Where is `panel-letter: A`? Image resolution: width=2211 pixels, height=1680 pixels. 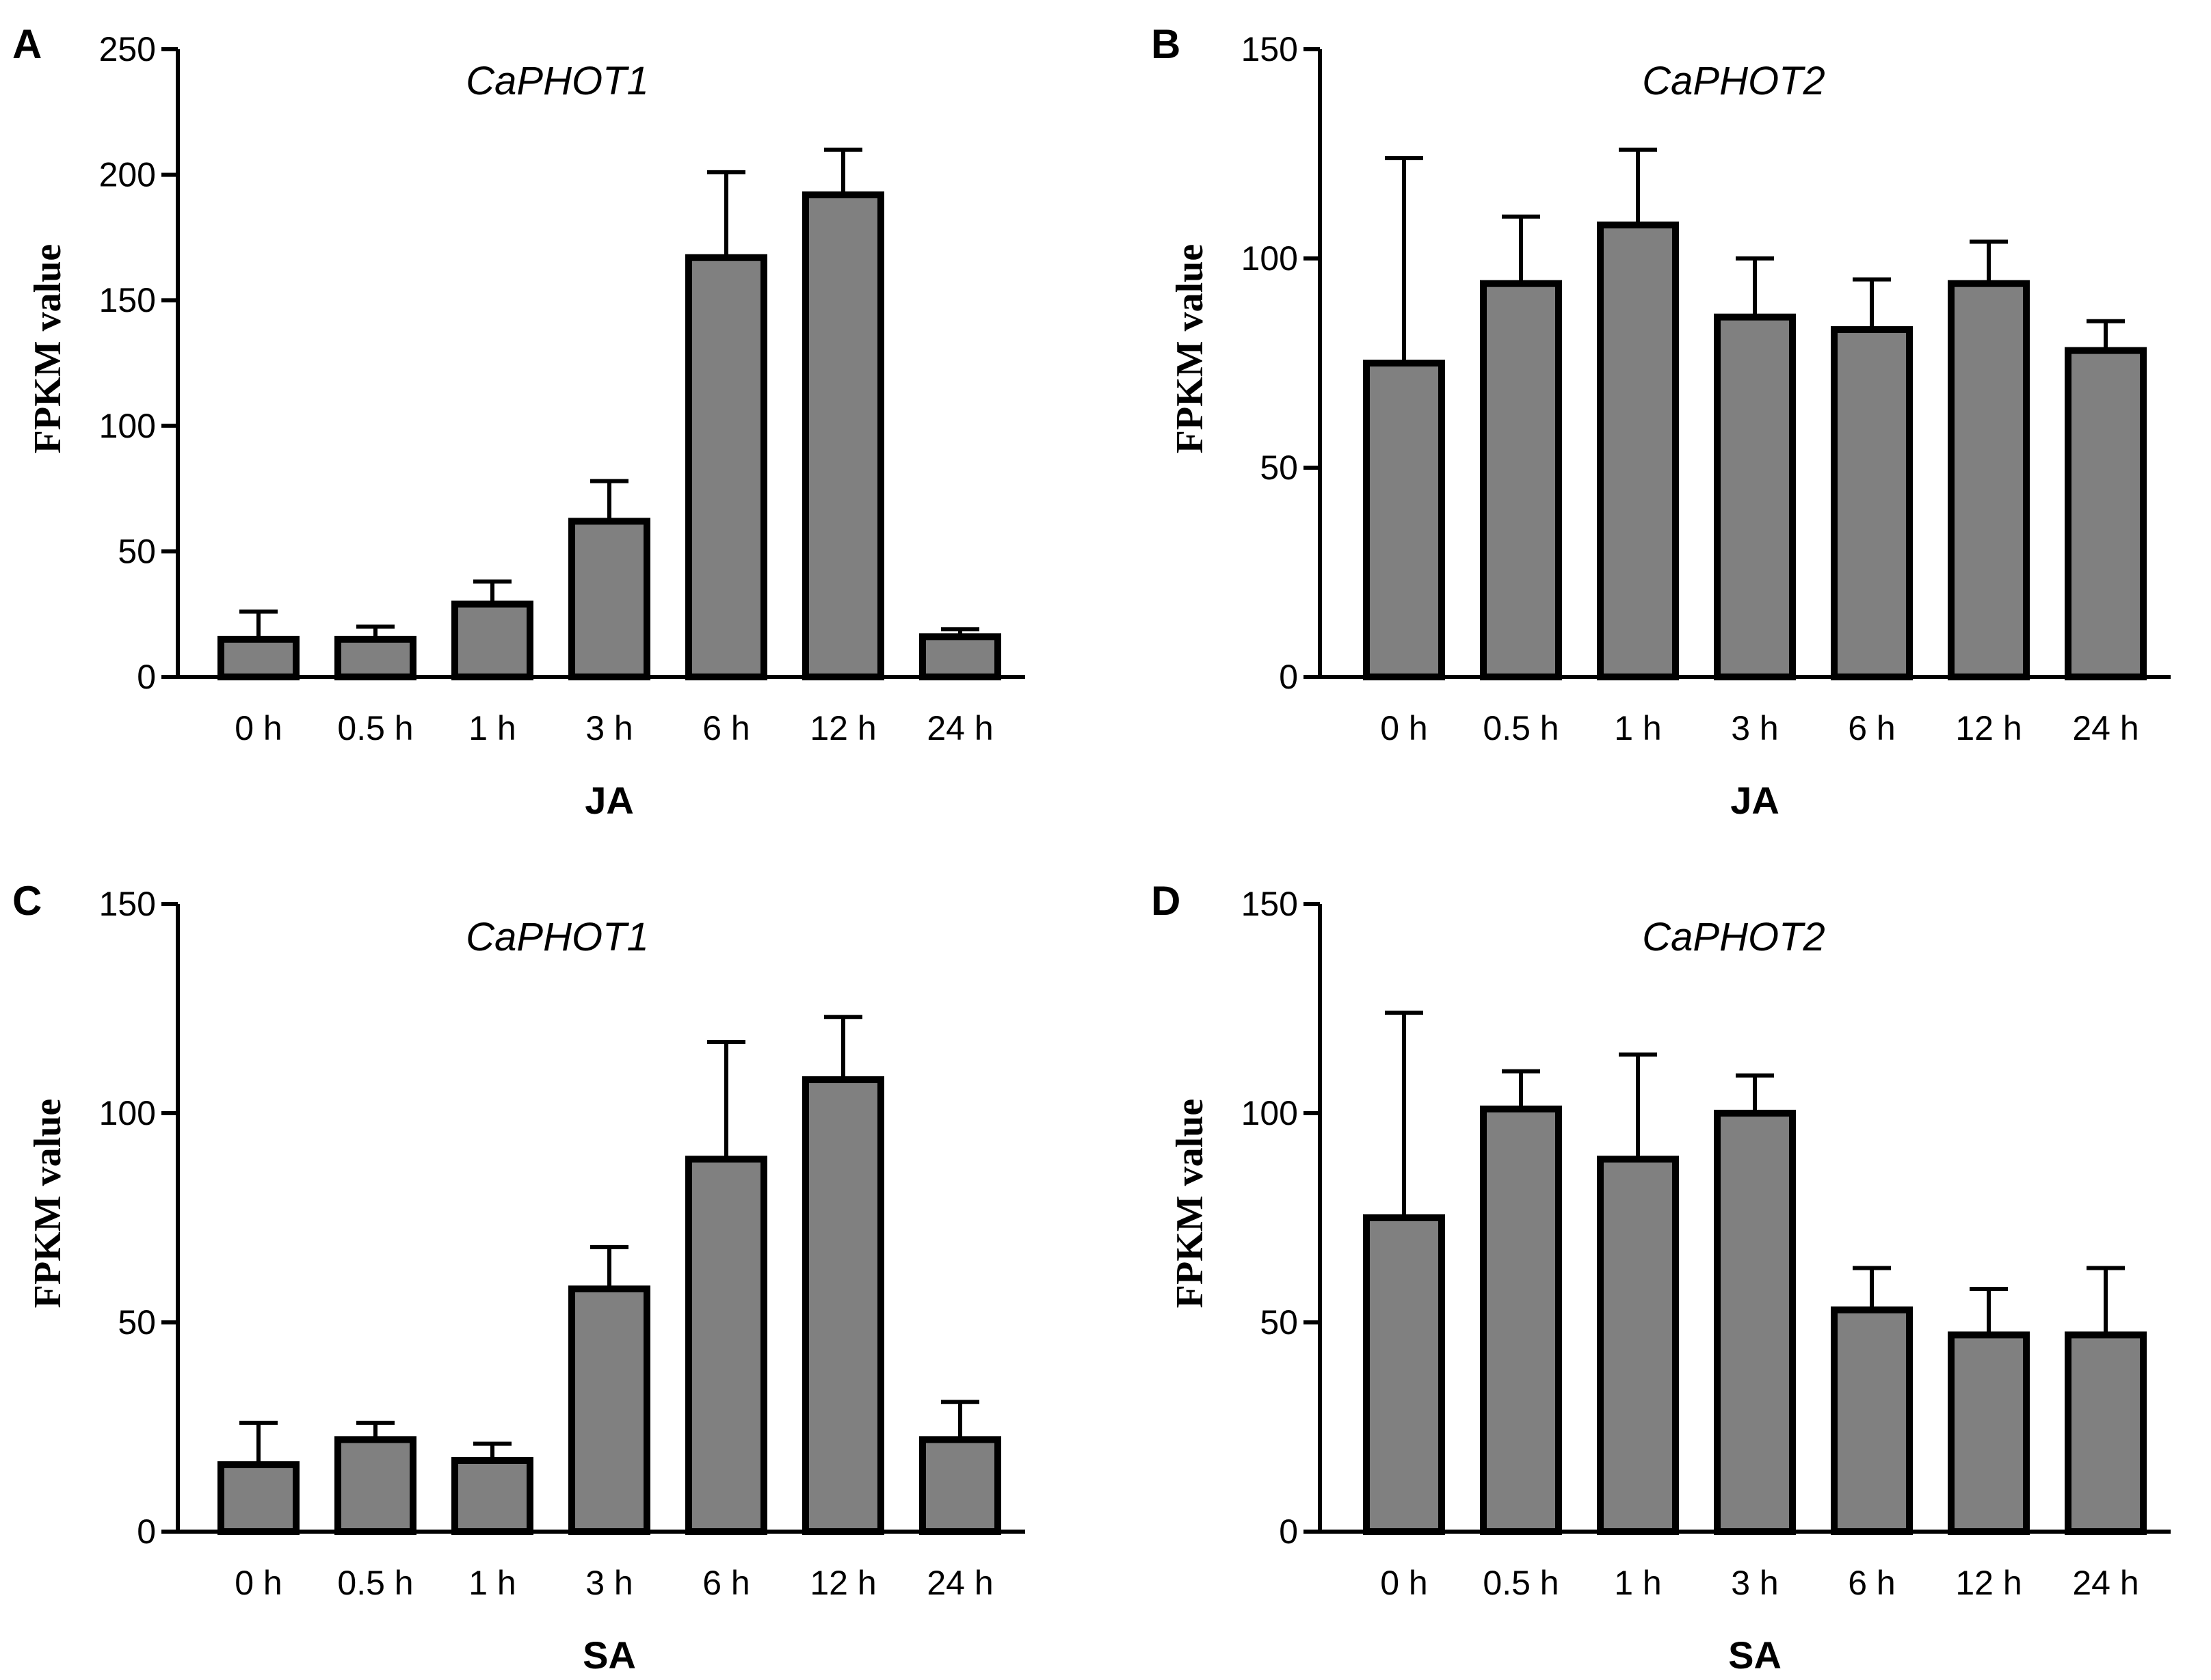
panel-letter: A is located at coordinates (27, 44).